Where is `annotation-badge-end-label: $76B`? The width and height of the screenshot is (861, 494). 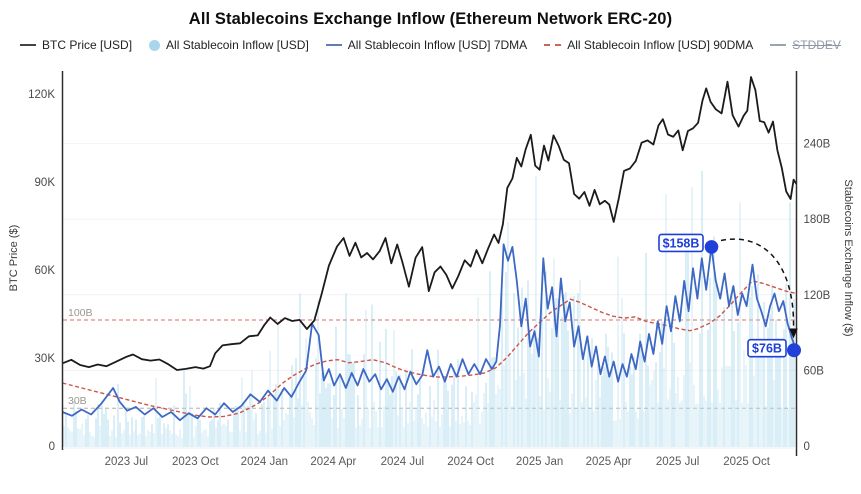
annotation-badge-end-label: $76B is located at coordinates (767, 349).